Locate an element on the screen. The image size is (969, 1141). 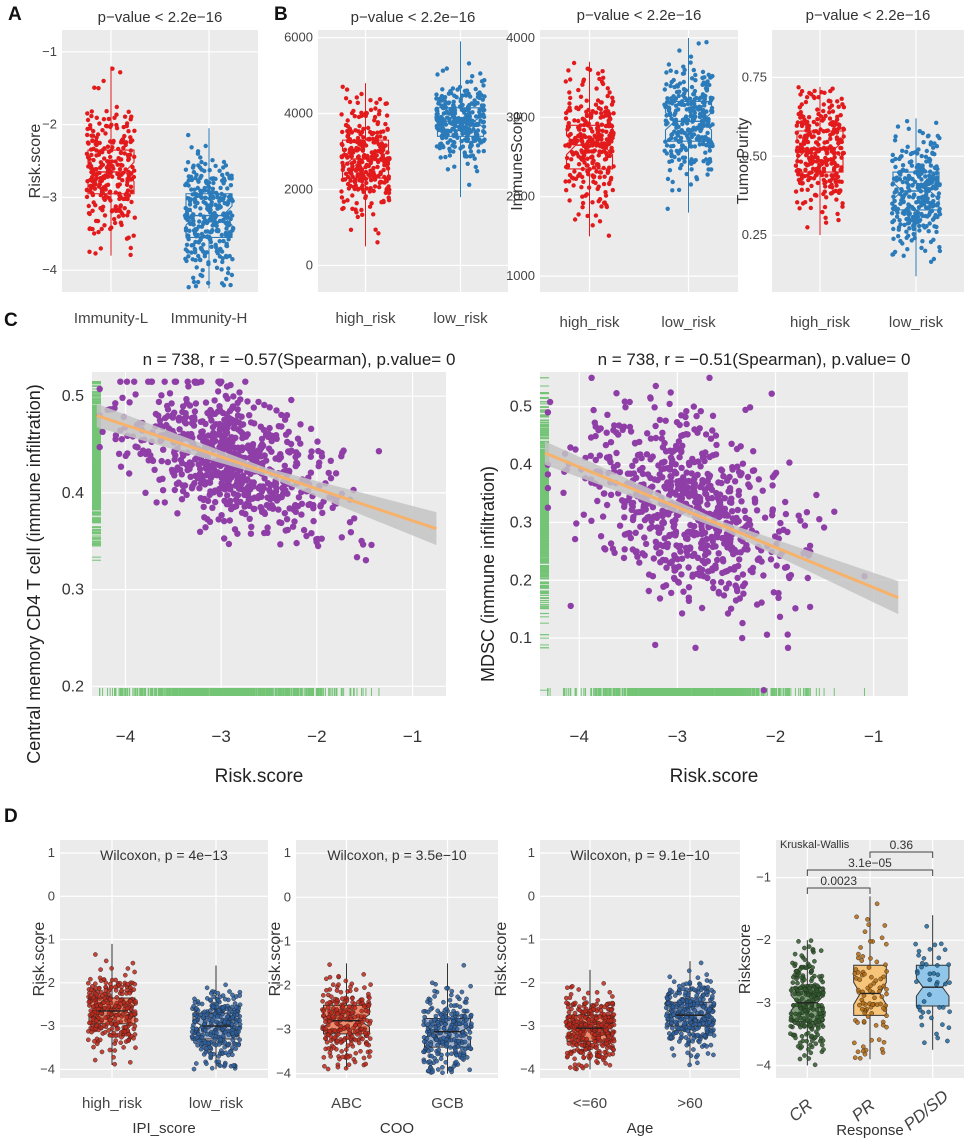
x-tick-label: low_risk is located at coordinates (460, 318).